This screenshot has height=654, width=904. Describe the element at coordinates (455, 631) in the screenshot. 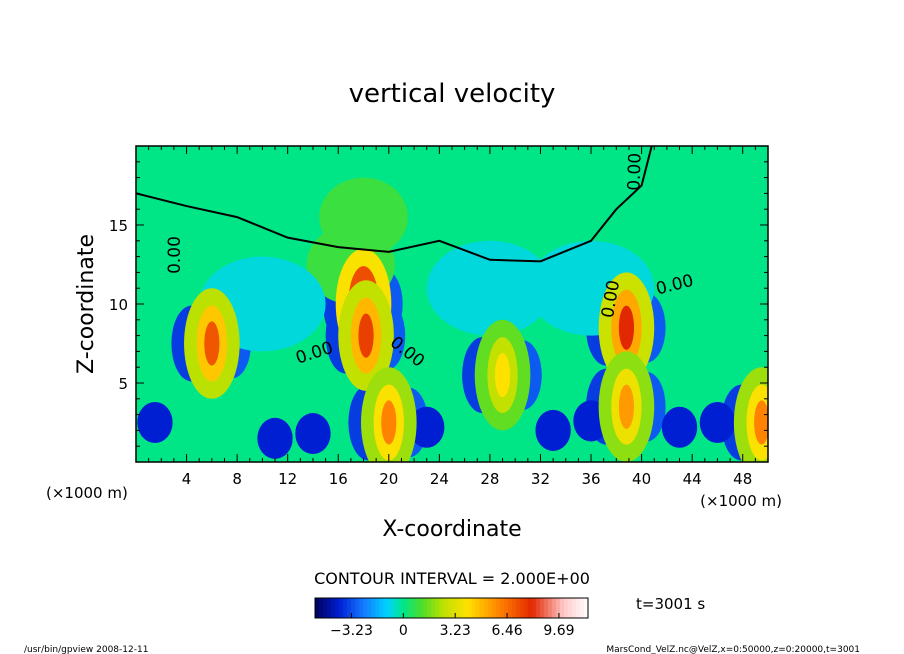

I see `colorbar-tick-label: 3.23` at that location.